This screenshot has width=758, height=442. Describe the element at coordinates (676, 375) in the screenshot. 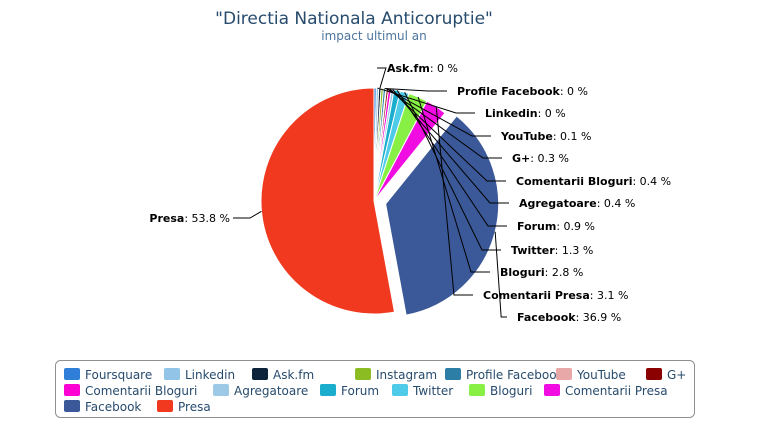

I see `legend-label-g: G+` at that location.